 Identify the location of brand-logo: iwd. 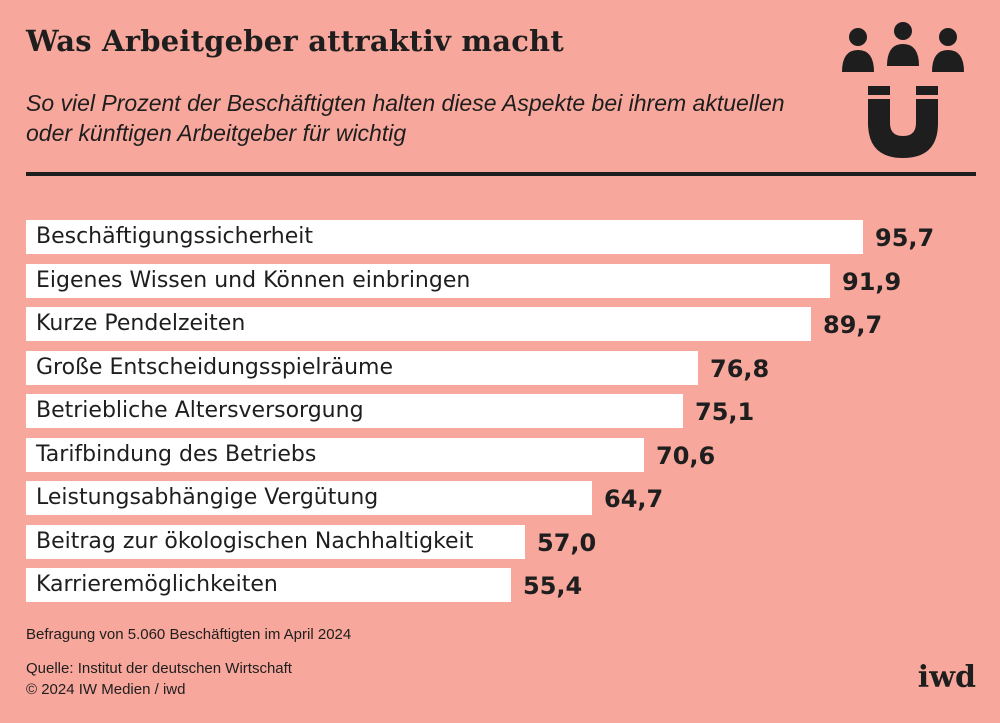
(946, 677).